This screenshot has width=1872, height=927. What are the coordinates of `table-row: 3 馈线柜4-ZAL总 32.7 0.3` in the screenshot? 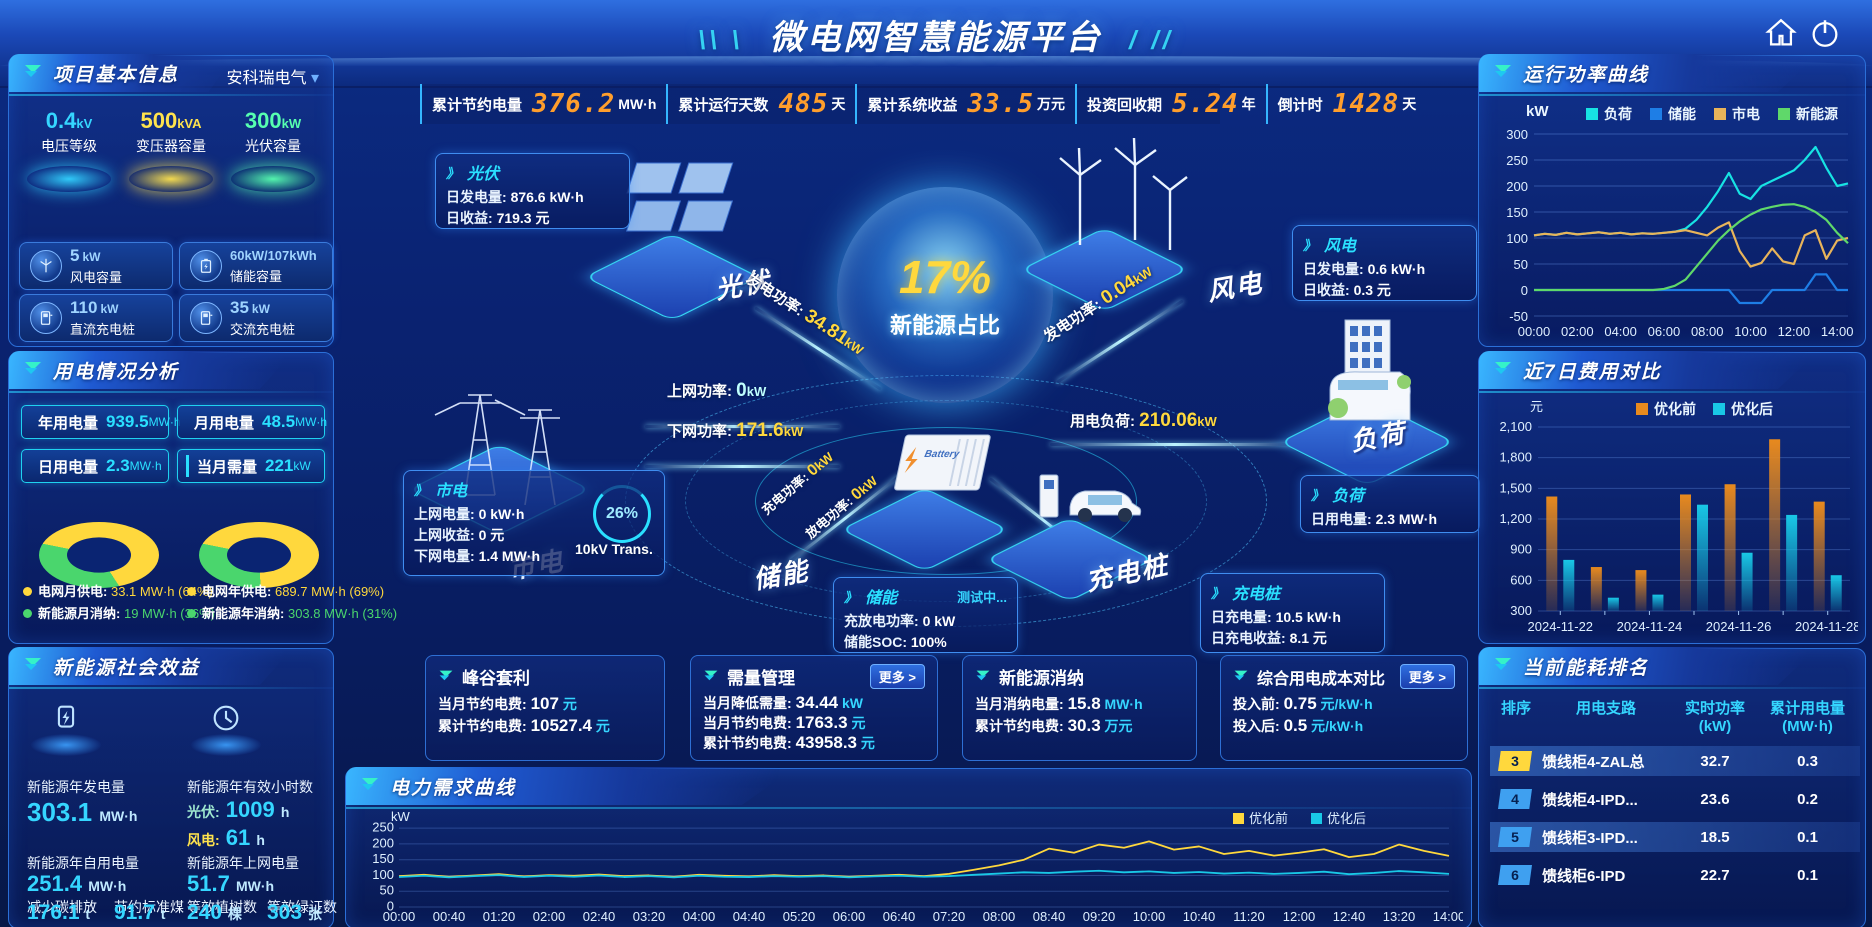 It's located at (1675, 761).